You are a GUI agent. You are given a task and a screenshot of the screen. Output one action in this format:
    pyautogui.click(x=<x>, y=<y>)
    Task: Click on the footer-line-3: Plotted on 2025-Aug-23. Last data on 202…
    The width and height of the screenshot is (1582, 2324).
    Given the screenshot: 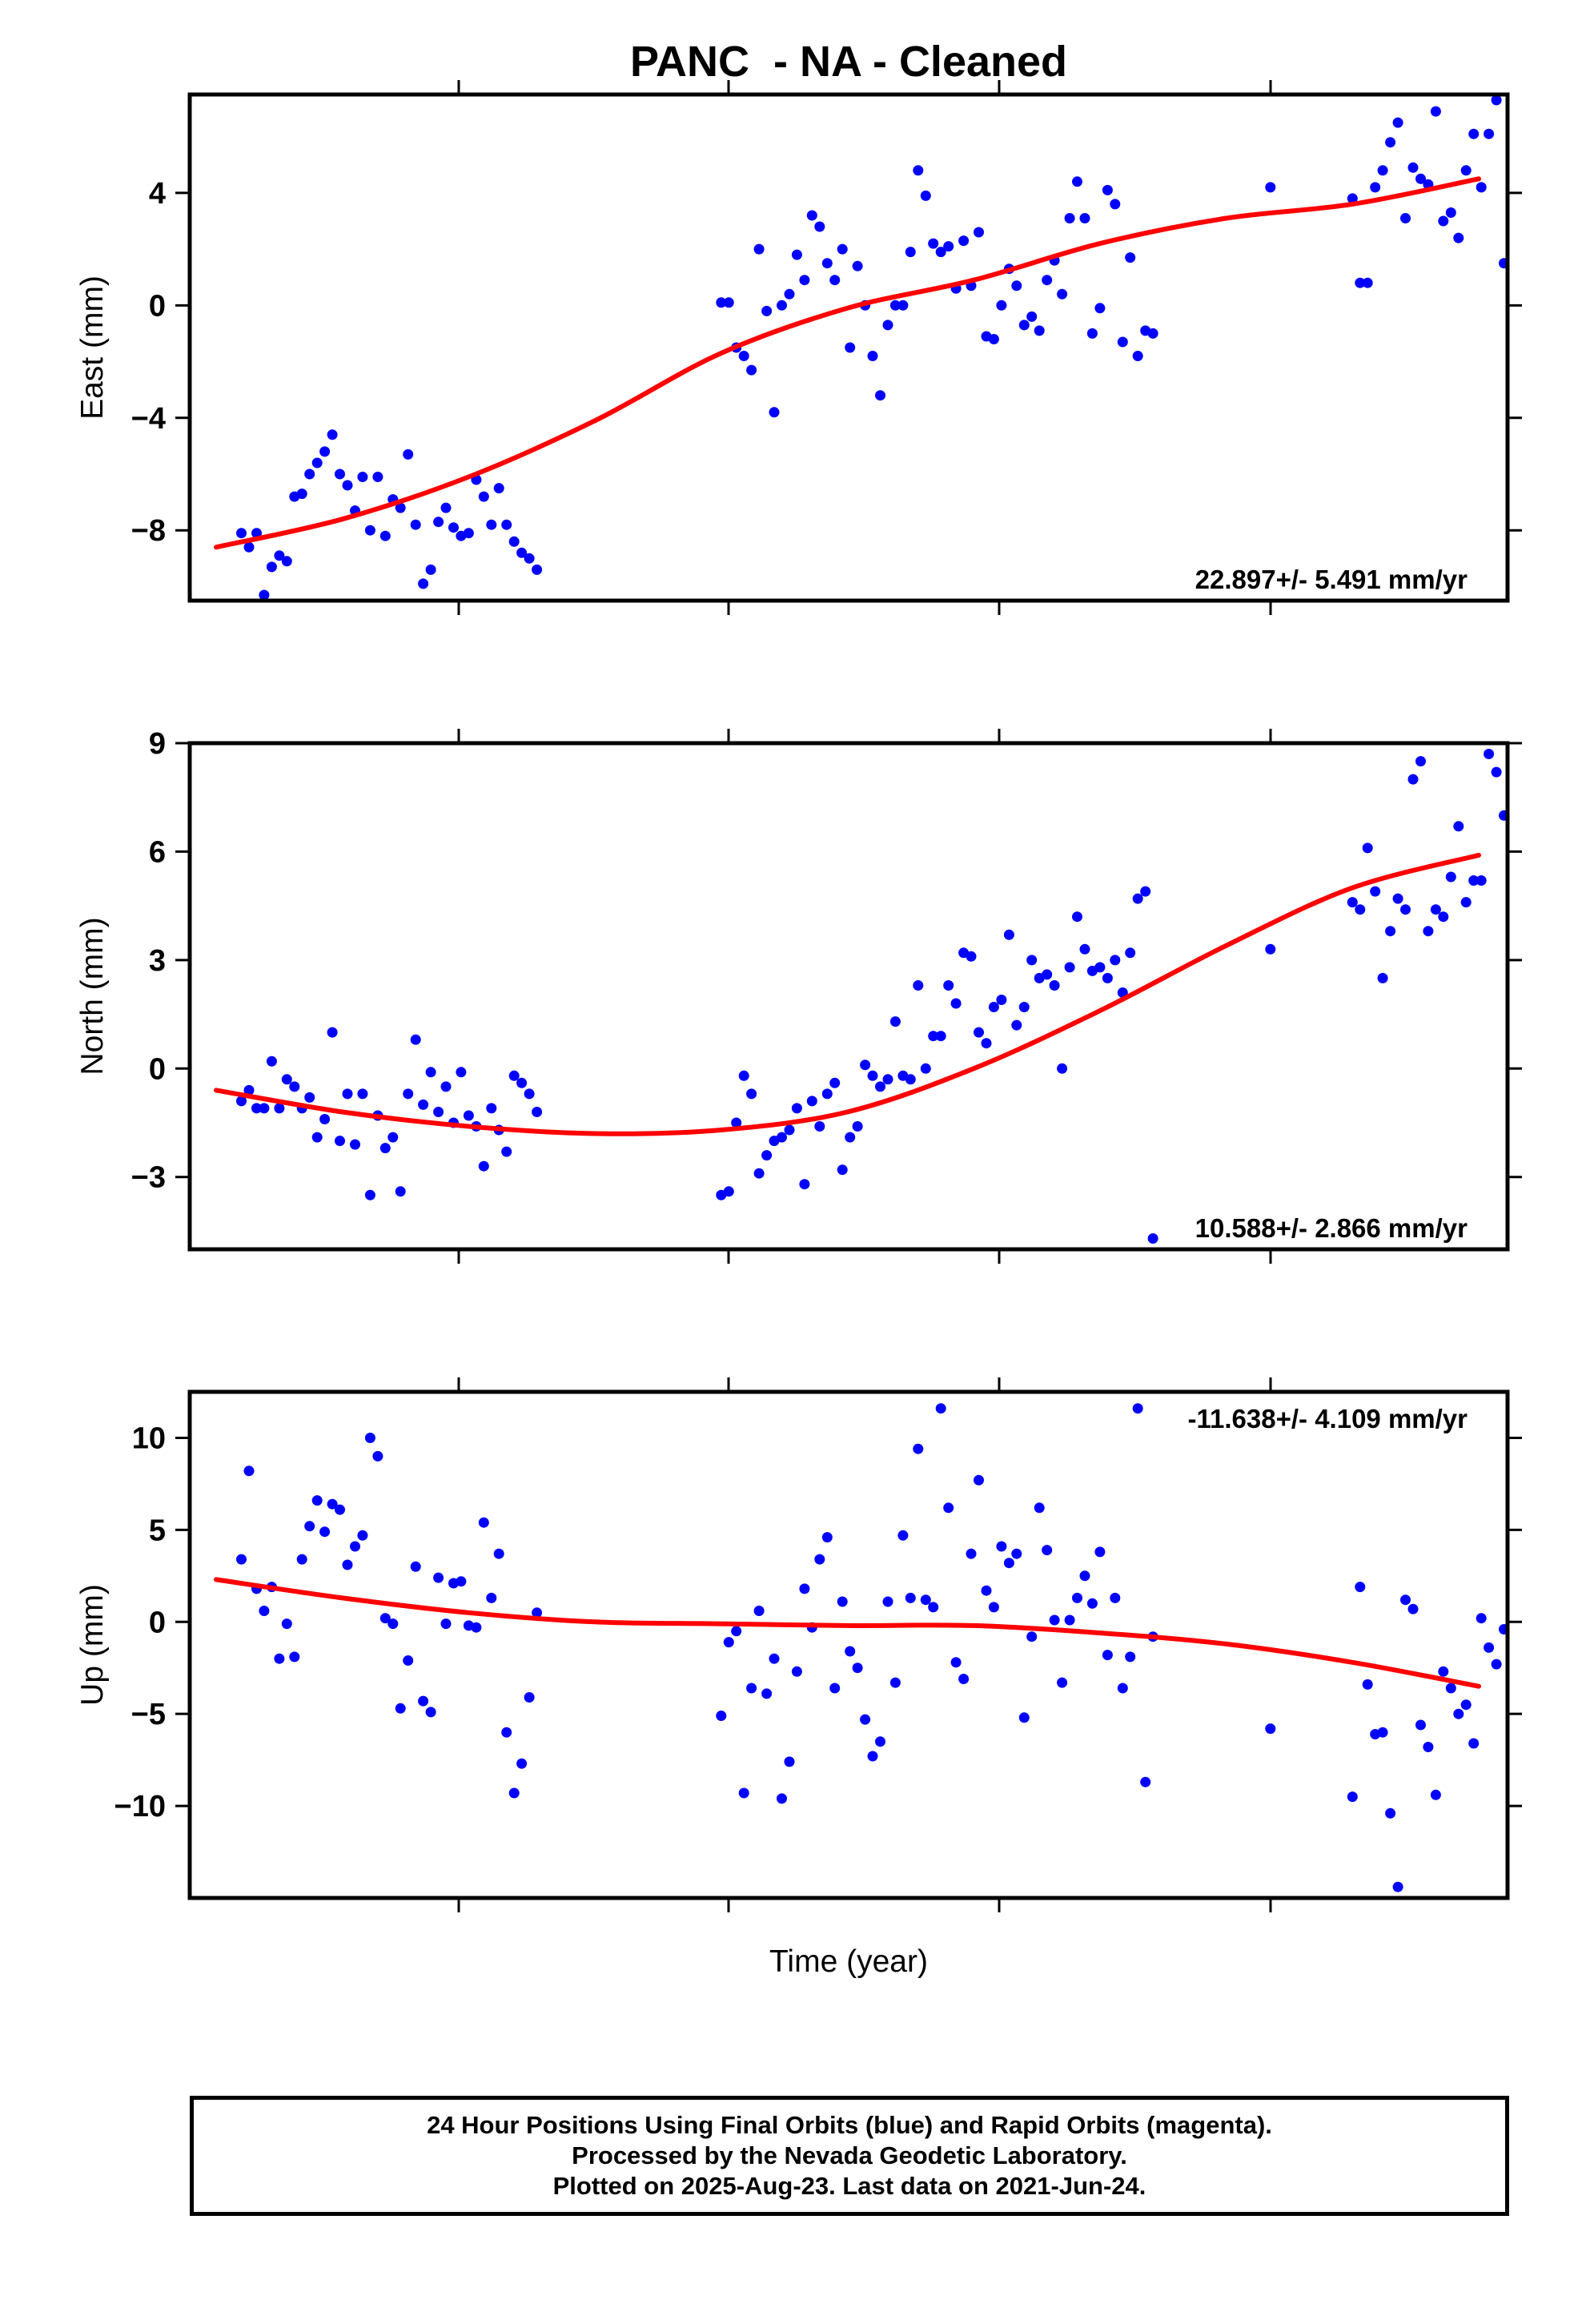 What is the action you would take?
    pyautogui.click(x=849, y=2186)
    